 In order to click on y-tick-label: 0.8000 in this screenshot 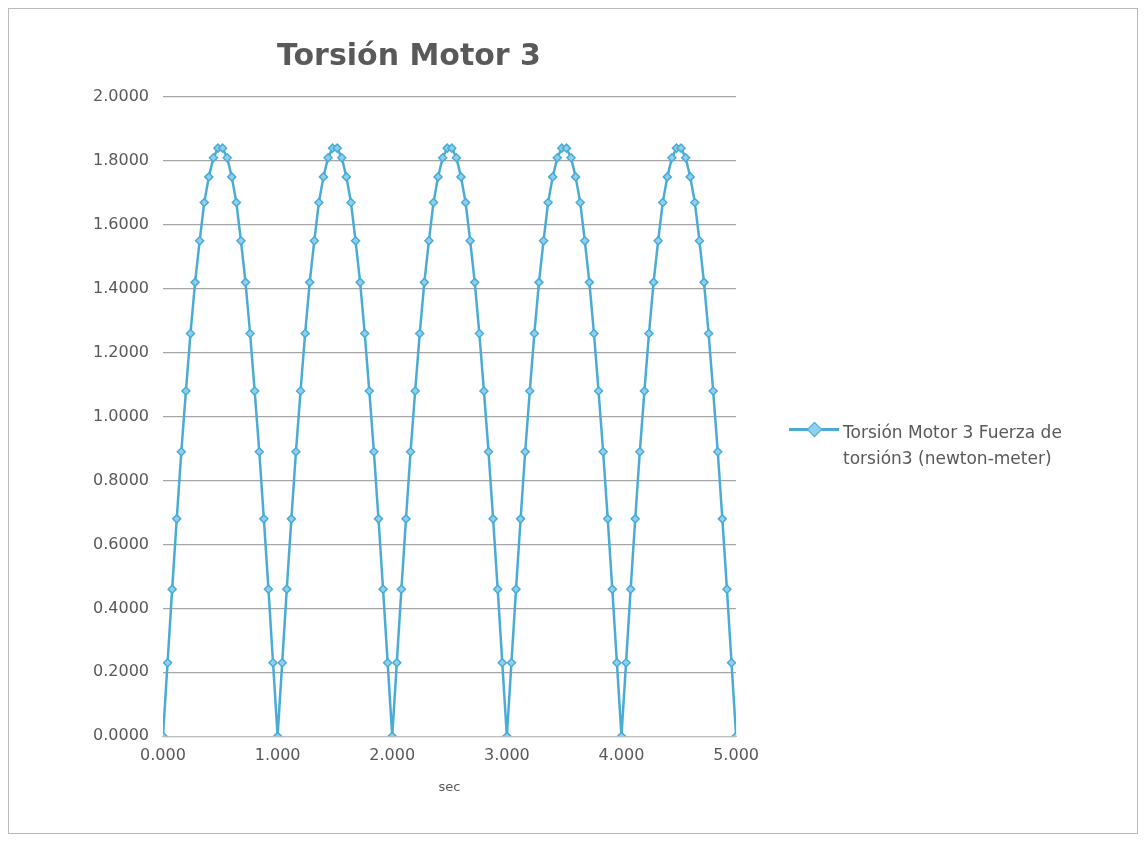, I will do `click(121, 479)`.